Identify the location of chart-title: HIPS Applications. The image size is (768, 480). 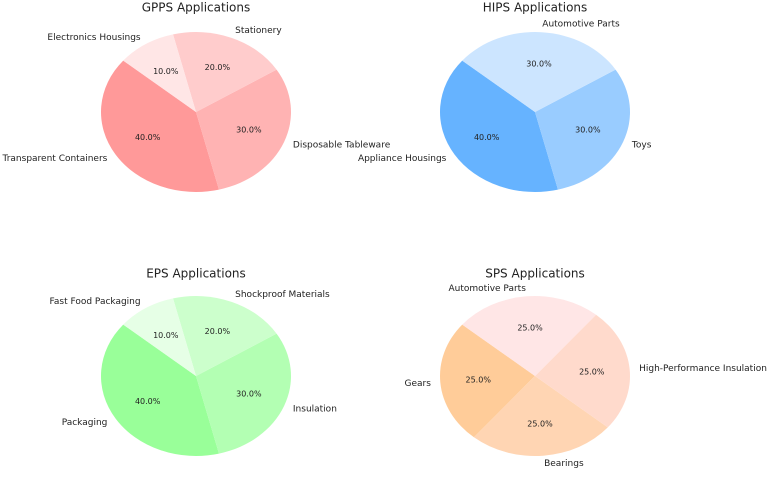
(535, 8).